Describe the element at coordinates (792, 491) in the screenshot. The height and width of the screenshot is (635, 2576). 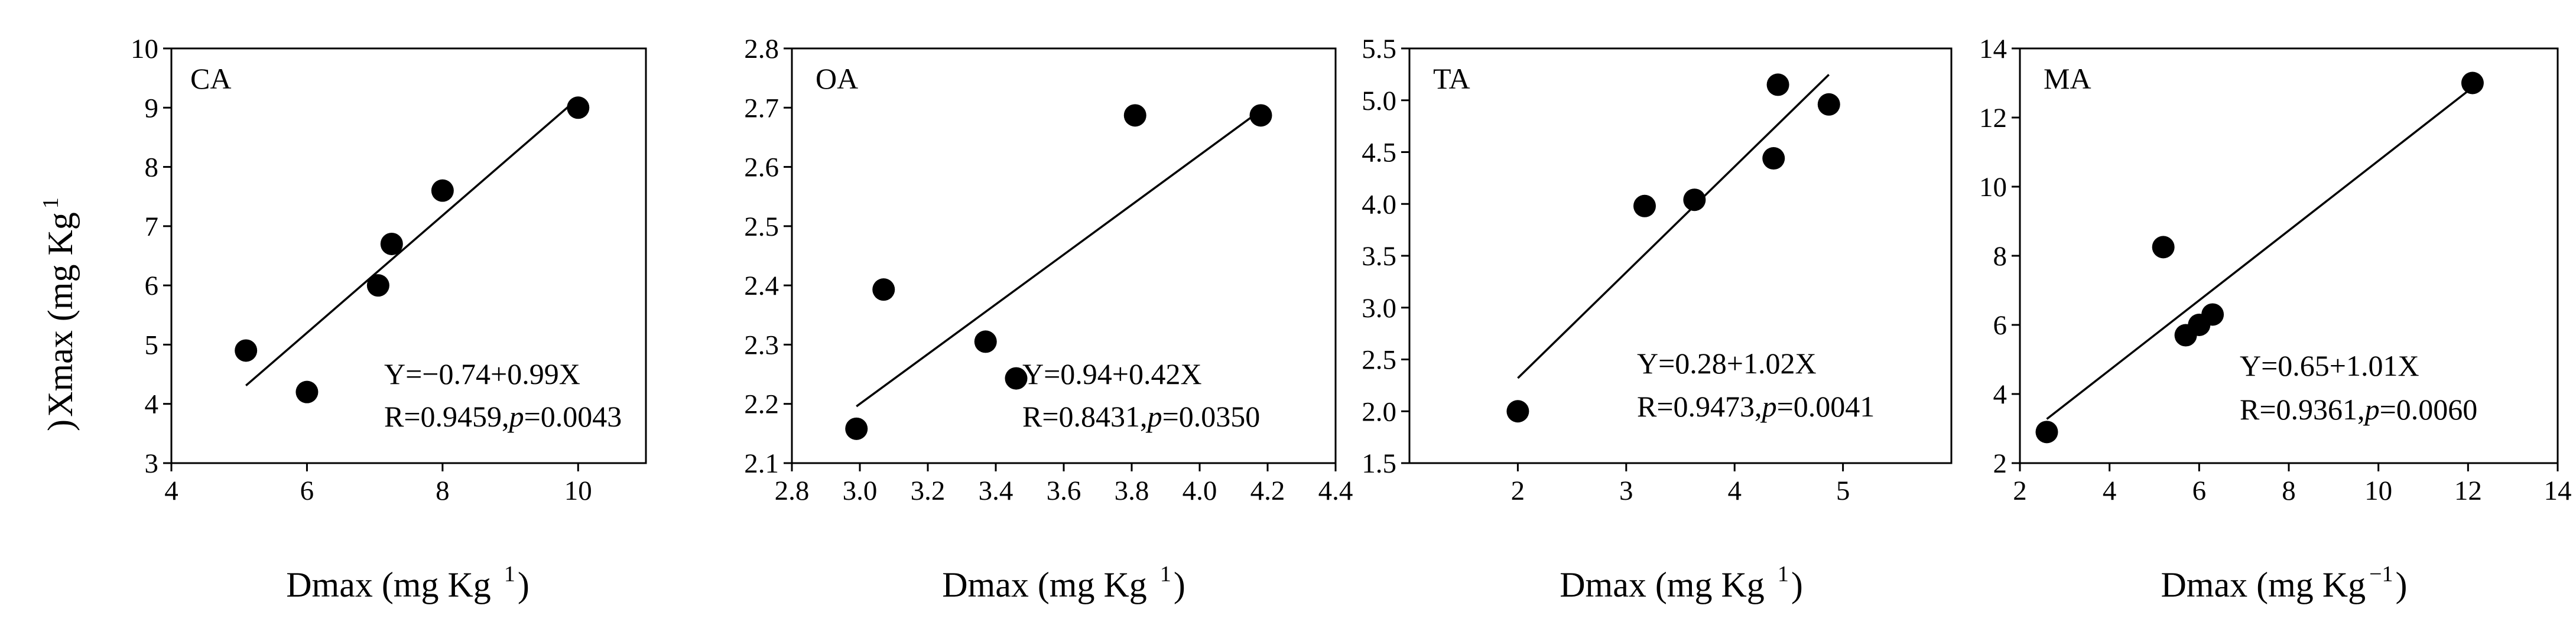
I see `panel-oa-x-tick-label: 2.8` at that location.